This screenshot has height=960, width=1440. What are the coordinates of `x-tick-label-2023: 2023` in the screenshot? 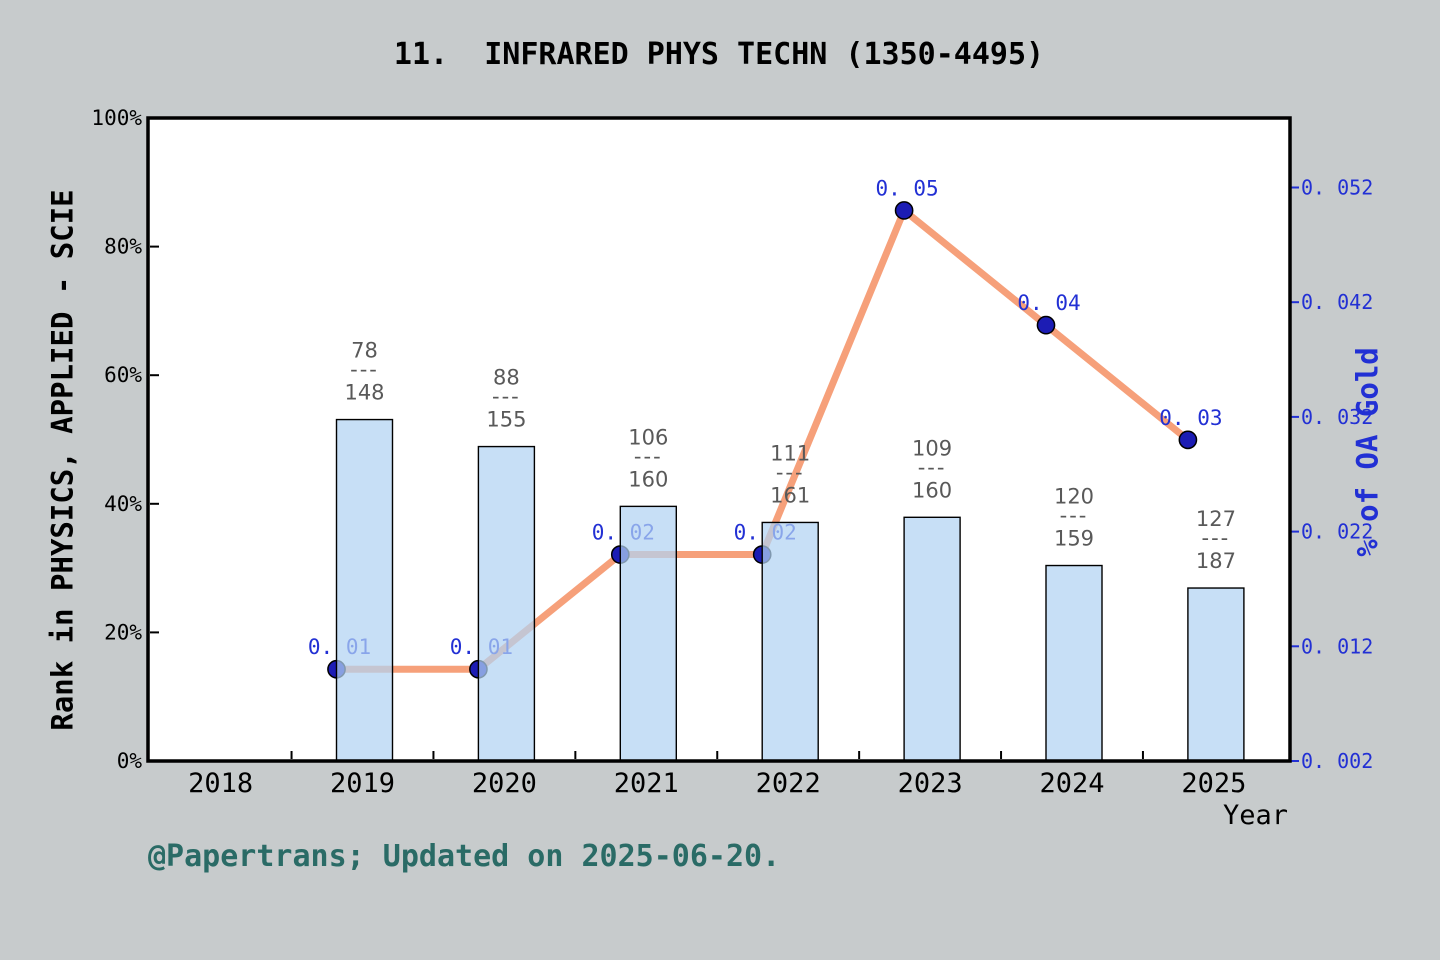 It's located at (930, 783).